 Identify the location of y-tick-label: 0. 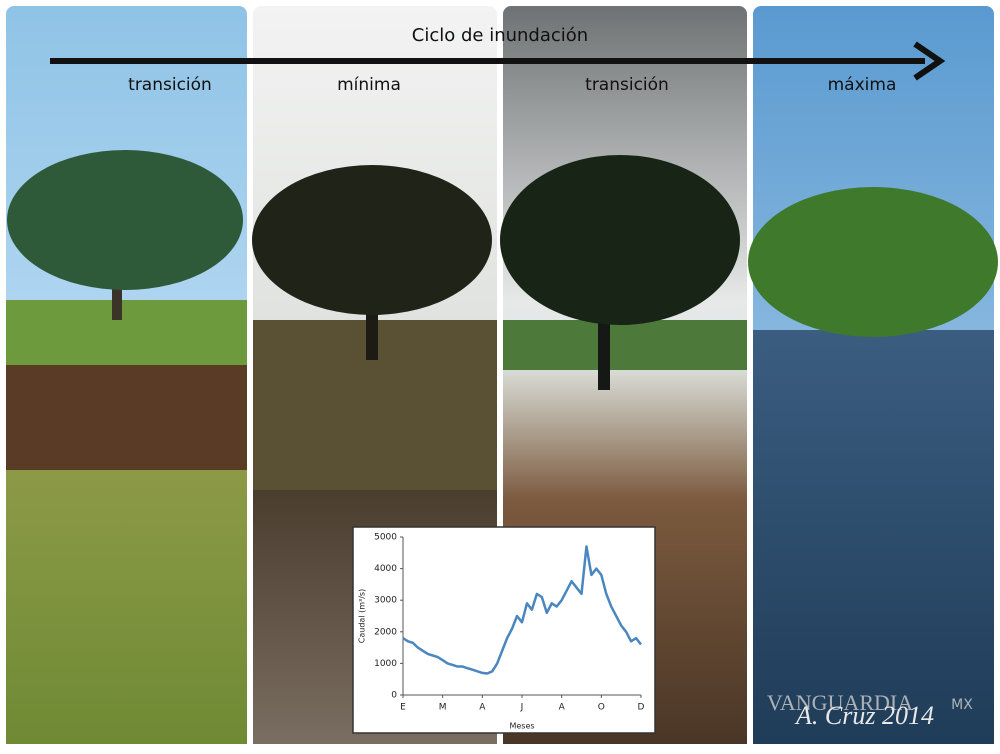
(394, 696).